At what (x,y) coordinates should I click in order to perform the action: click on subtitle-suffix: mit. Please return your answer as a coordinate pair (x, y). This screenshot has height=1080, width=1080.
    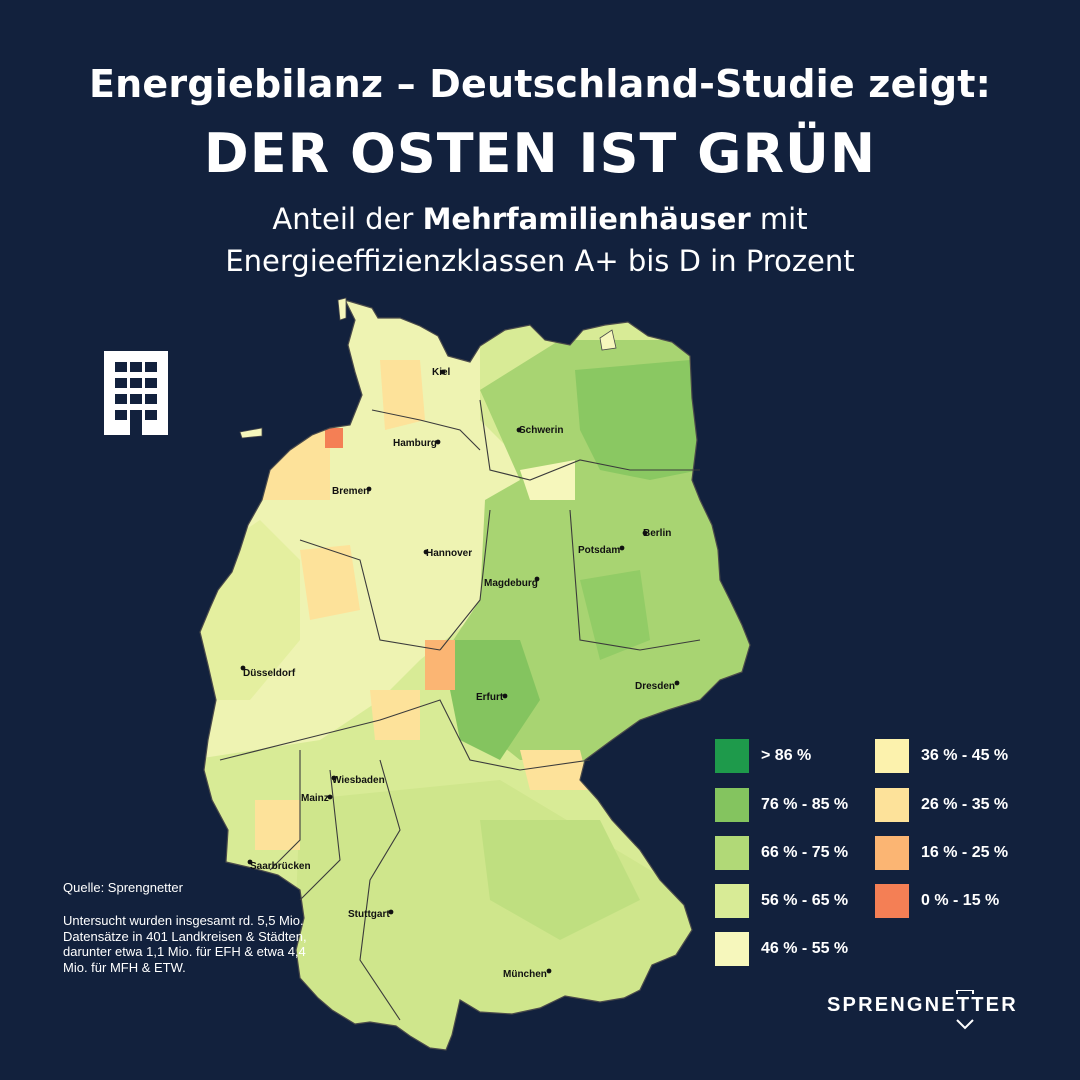
    Looking at the image, I should click on (779, 219).